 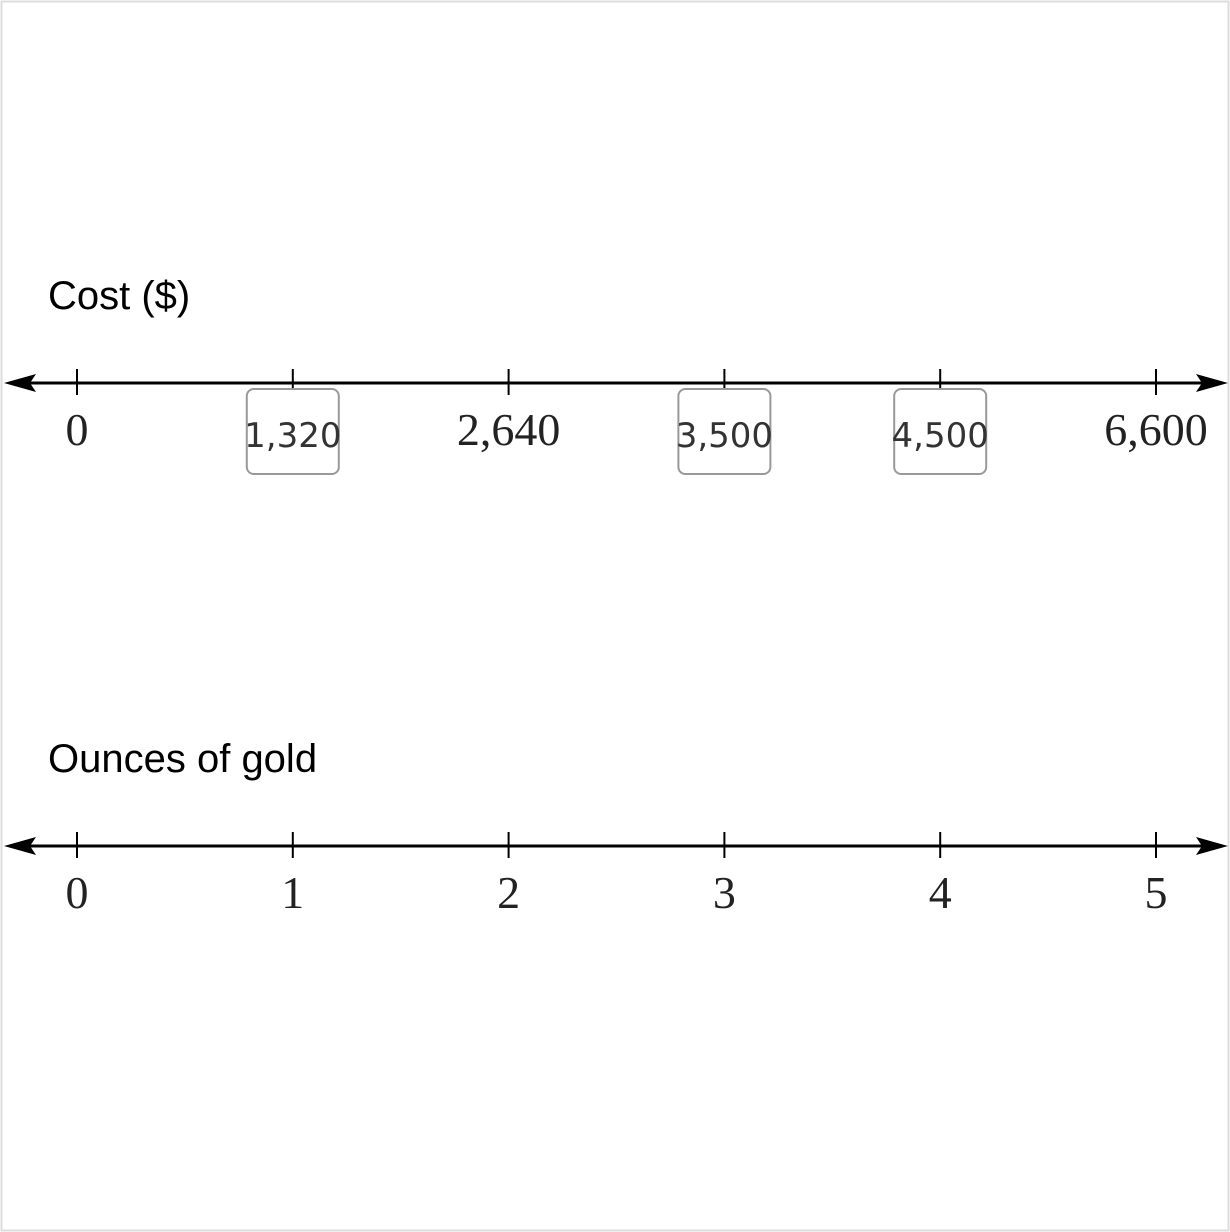 I want to click on line-label: Ounces of gold, so click(x=182, y=759).